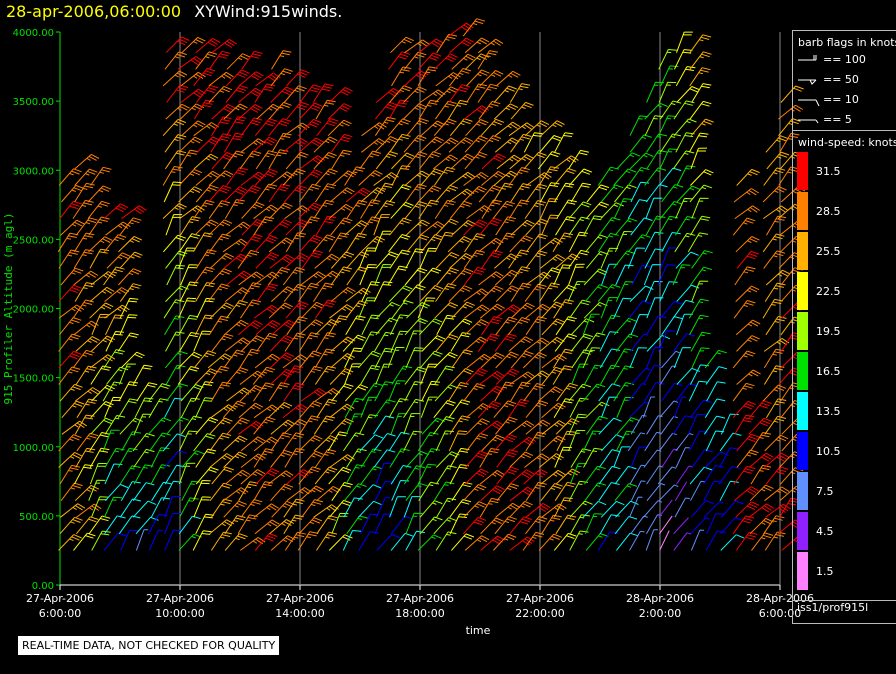 This screenshot has width=896, height=674. Describe the element at coordinates (828, 211) in the screenshot. I see `speed-legend-label: 28.5` at that location.